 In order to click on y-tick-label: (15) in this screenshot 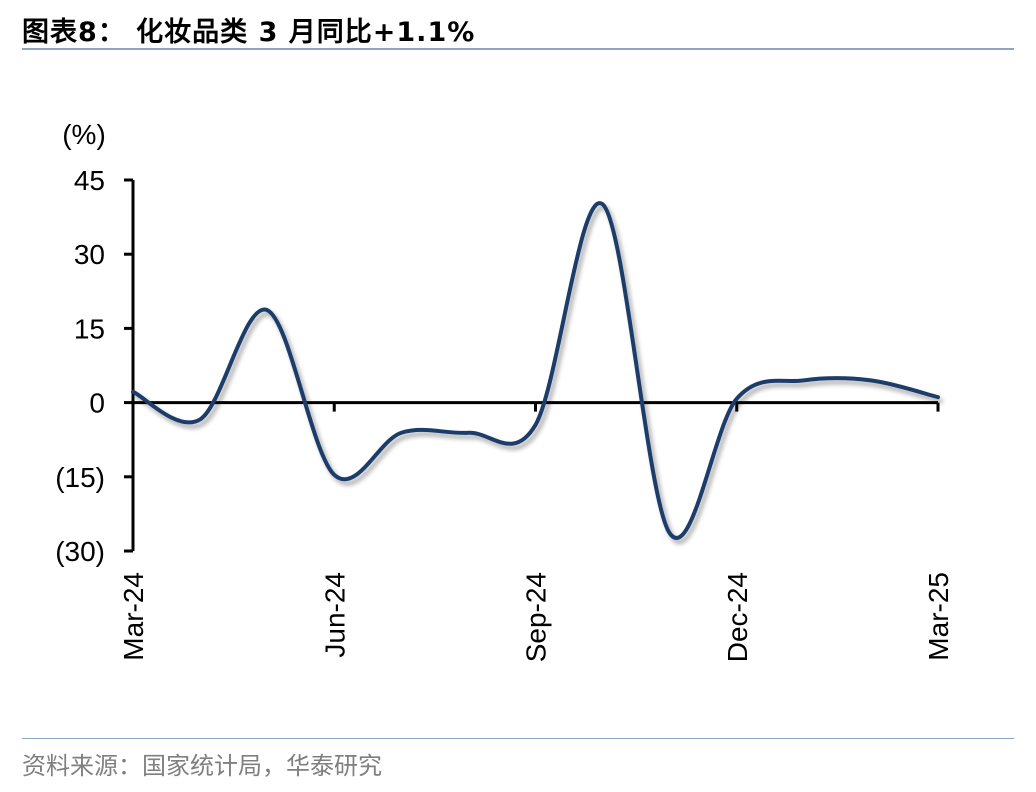, I will do `click(80, 477)`.